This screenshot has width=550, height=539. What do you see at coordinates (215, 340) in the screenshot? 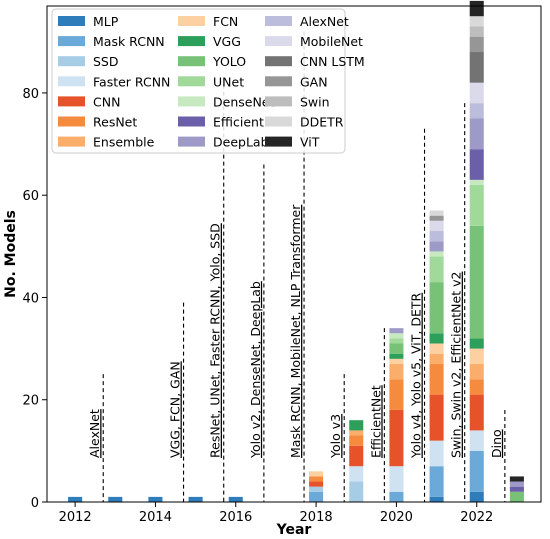
I see `annotation-label: ResNet, UNet, Faster RCNN, Yolo, SSD` at bounding box center [215, 340].